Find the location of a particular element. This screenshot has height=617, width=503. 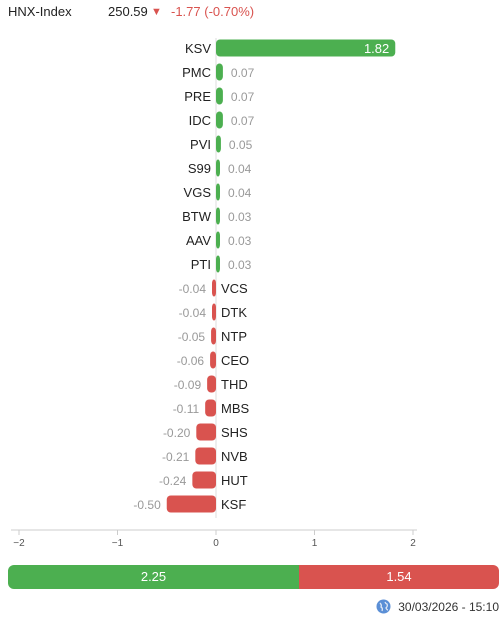

index-change: -1.77 (-0.70%) is located at coordinates (213, 11).